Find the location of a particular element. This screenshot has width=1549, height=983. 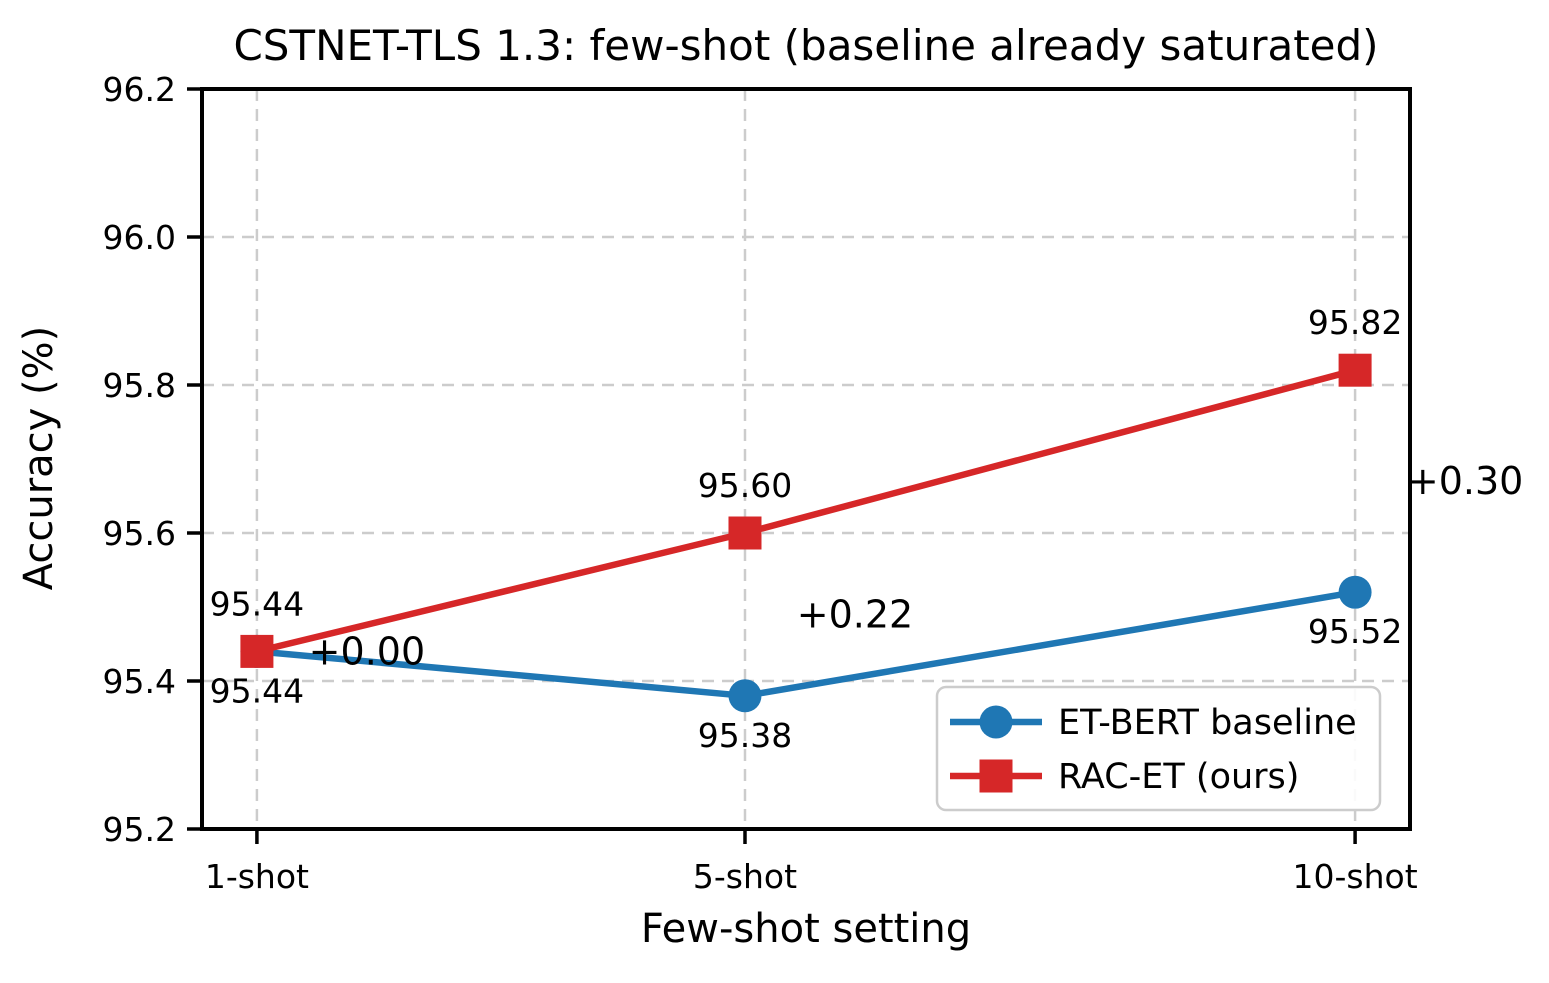

x-axis-label: Few-shot setting is located at coordinates (806, 929).